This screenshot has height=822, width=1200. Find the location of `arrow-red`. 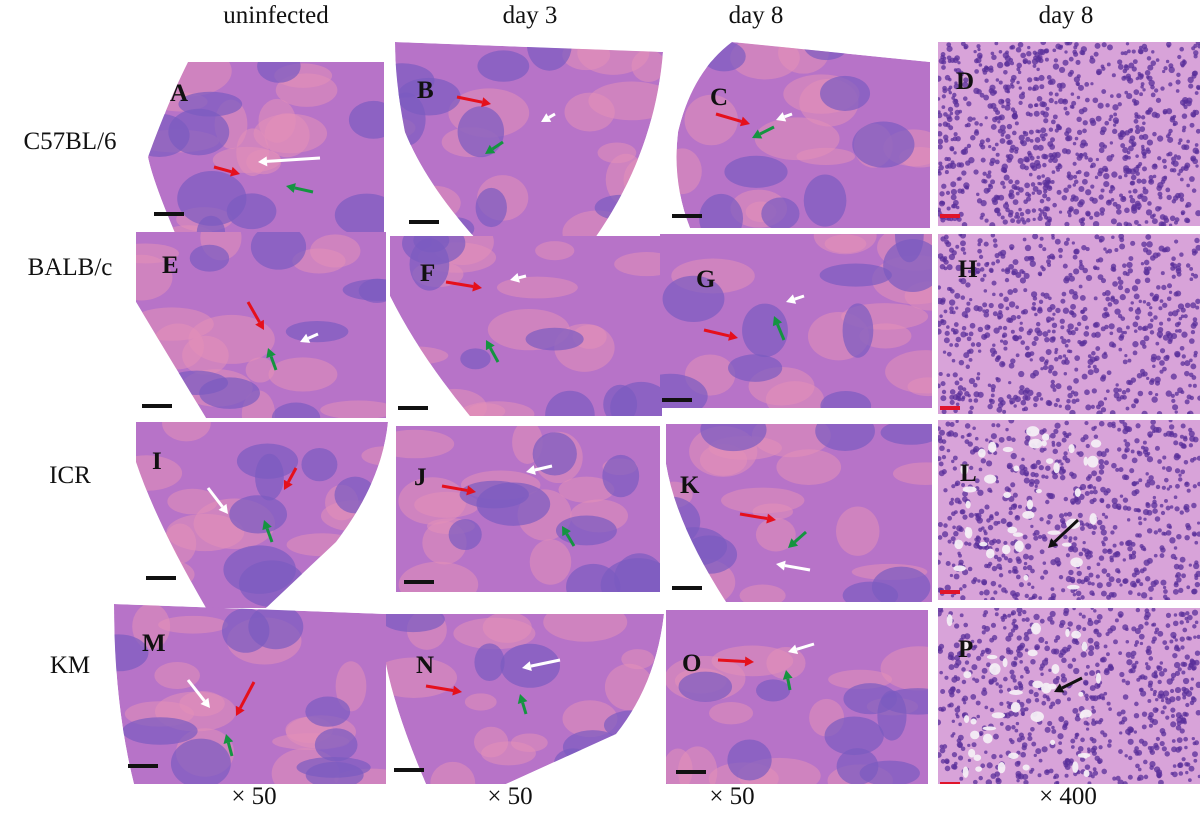

arrow-red is located at coordinates (290, 478).